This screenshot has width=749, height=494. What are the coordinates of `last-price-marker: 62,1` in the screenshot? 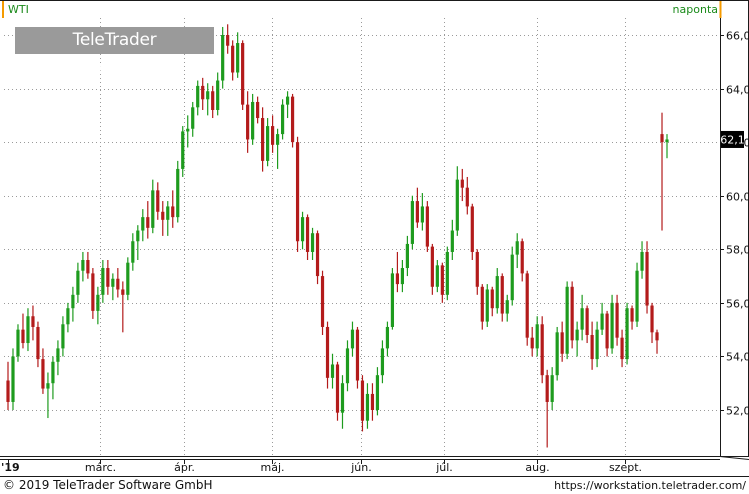 It's located at (732, 139).